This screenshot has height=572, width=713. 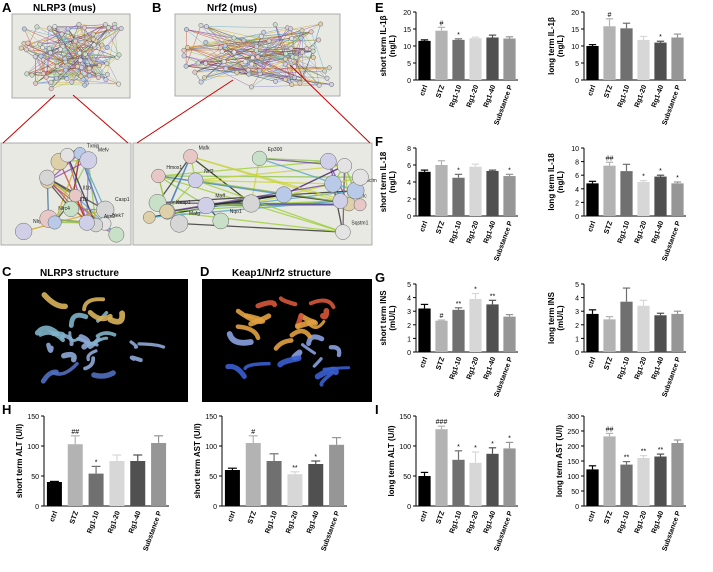 I want to click on y-tick-label: 200, so click(x=573, y=447).